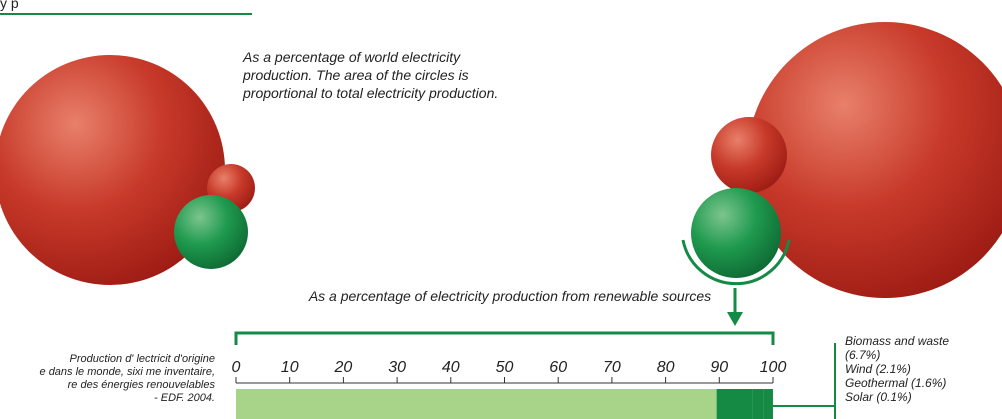 The image size is (1002, 419). Describe the element at coordinates (719, 367) in the screenshot. I see `x-tick-label: 90` at that location.